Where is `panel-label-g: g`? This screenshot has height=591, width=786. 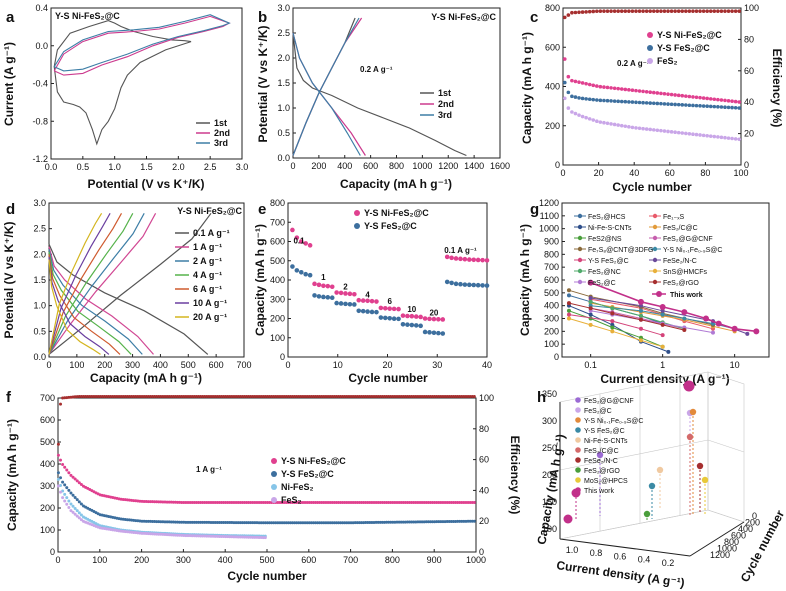
panel-label-g: g is located at coordinates (534, 209).